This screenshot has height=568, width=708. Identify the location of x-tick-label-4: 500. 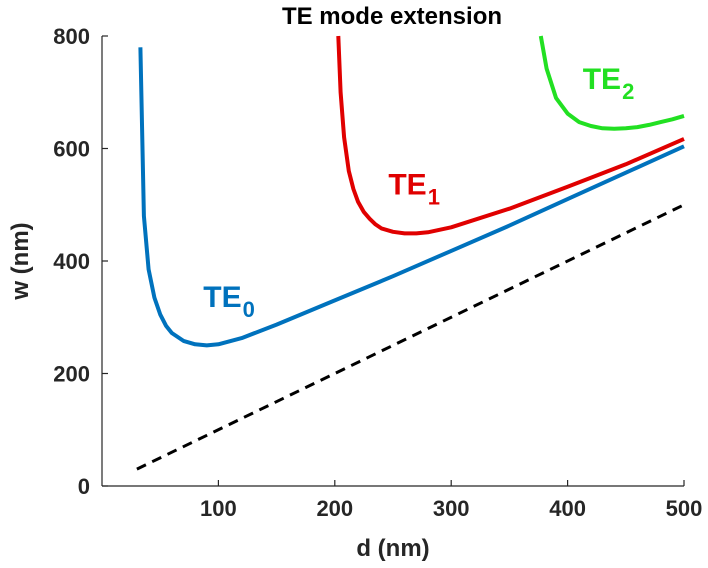
(684, 508).